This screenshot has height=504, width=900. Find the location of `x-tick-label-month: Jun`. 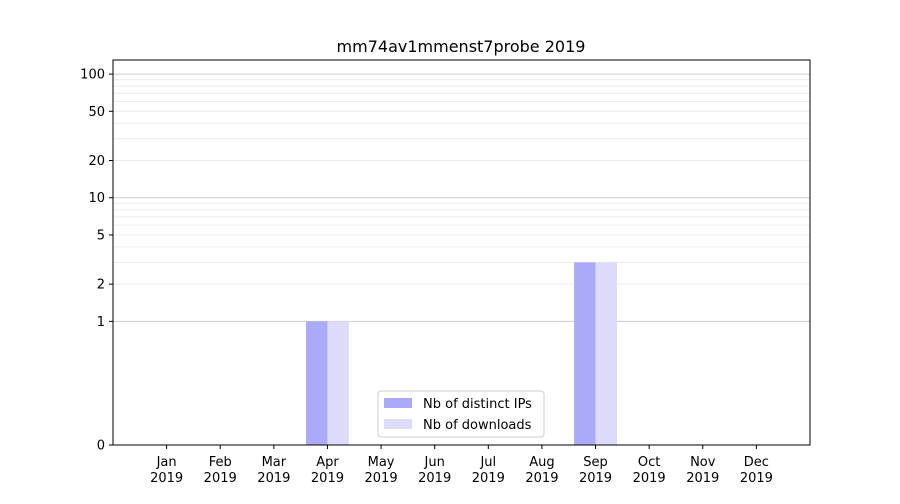

x-tick-label-month: Jun is located at coordinates (434, 462).